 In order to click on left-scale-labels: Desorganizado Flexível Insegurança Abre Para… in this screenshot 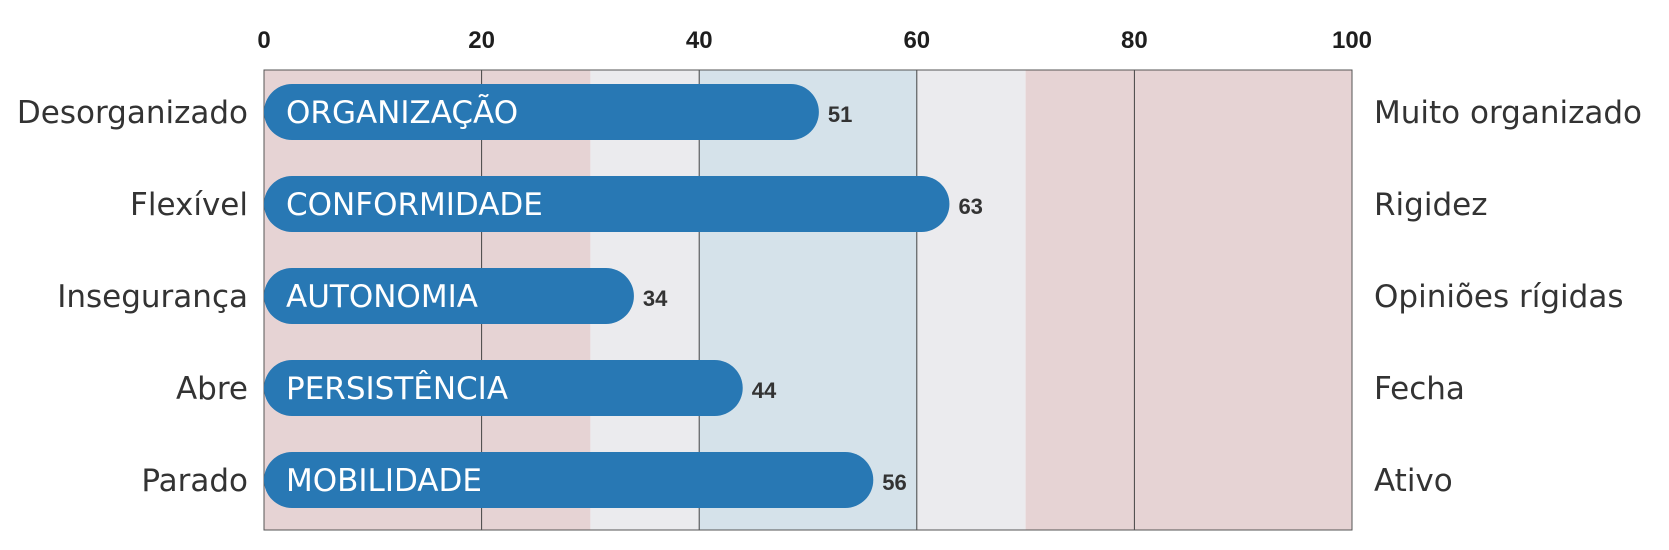, I will do `click(132, 297)`.